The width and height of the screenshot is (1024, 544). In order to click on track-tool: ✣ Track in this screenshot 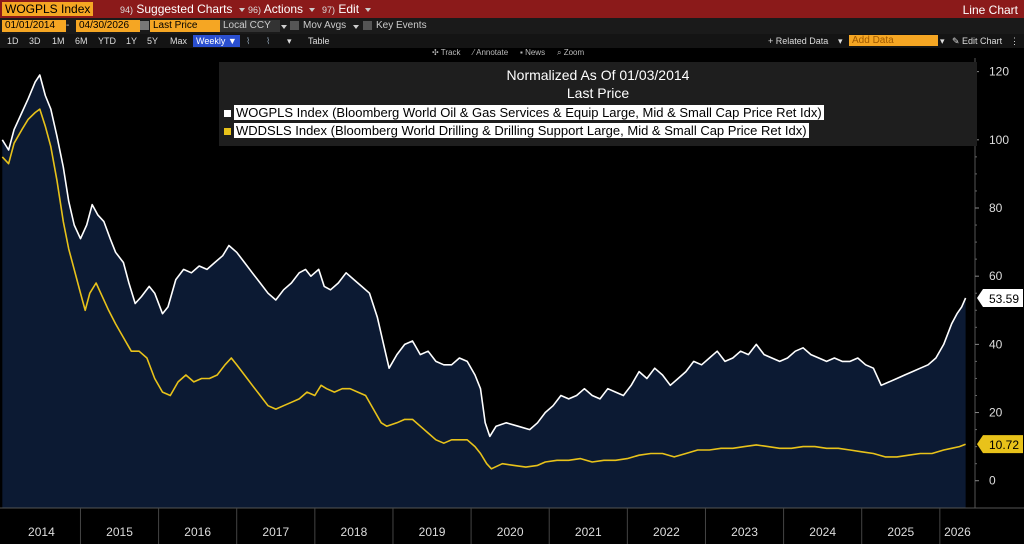, I will do `click(446, 52)`.